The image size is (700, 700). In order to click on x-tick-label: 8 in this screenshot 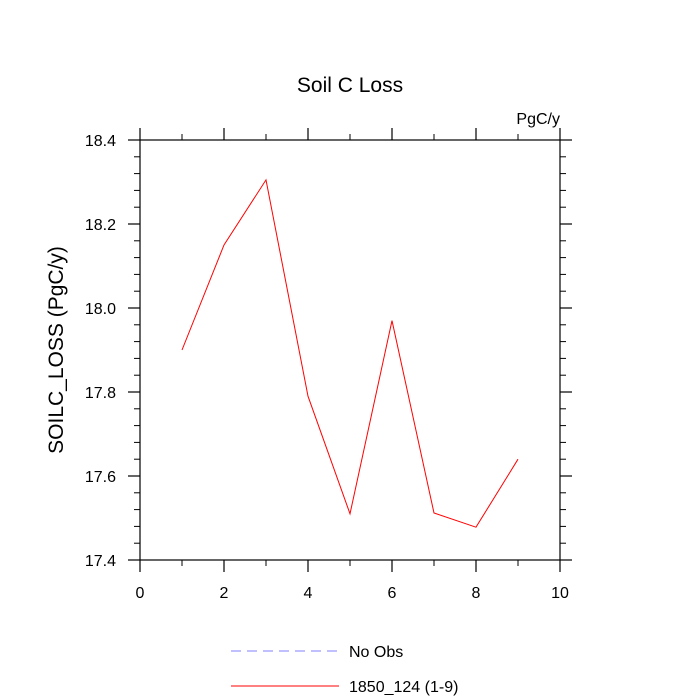, I will do `click(476, 593)`.